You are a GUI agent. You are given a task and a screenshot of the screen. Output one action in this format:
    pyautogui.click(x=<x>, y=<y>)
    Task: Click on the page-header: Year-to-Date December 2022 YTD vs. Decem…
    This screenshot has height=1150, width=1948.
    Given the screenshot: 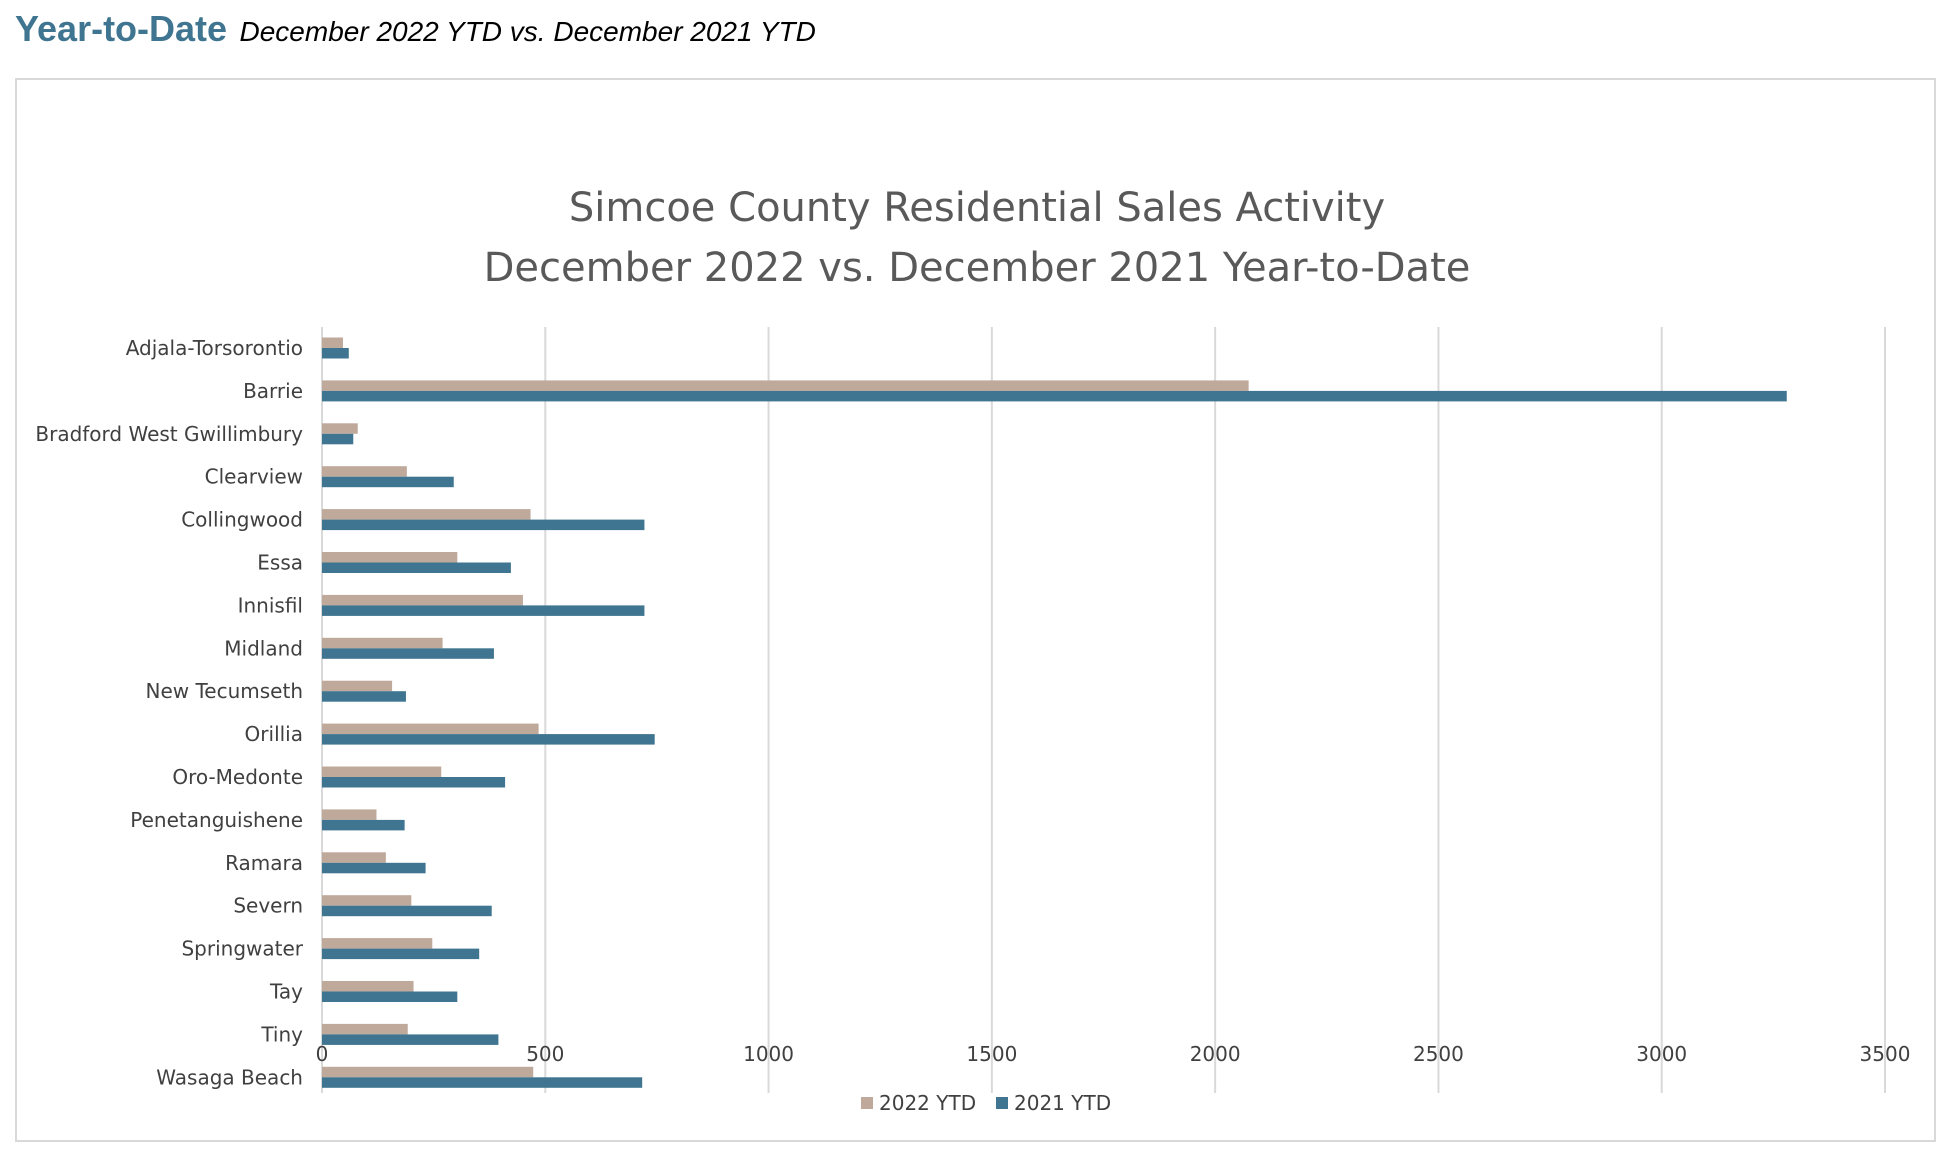 What is the action you would take?
    pyautogui.click(x=415, y=29)
    